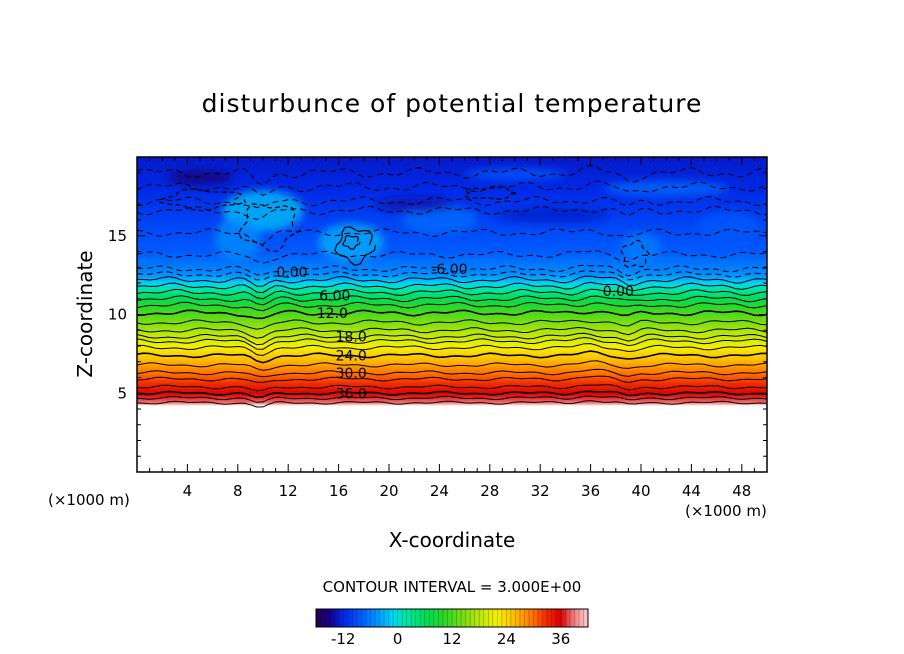 The height and width of the screenshot is (654, 904). What do you see at coordinates (741, 491) in the screenshot?
I see `x-tick-label: 48` at bounding box center [741, 491].